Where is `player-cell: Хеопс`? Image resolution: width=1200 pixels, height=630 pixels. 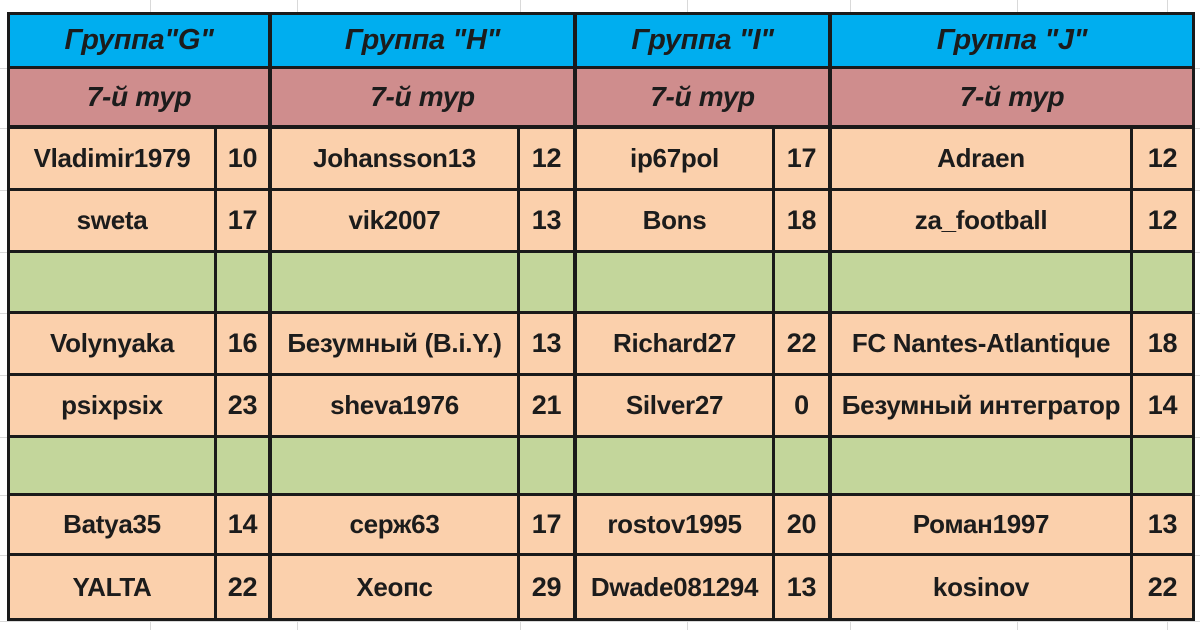
player-cell: Хеопс is located at coordinates (396, 587).